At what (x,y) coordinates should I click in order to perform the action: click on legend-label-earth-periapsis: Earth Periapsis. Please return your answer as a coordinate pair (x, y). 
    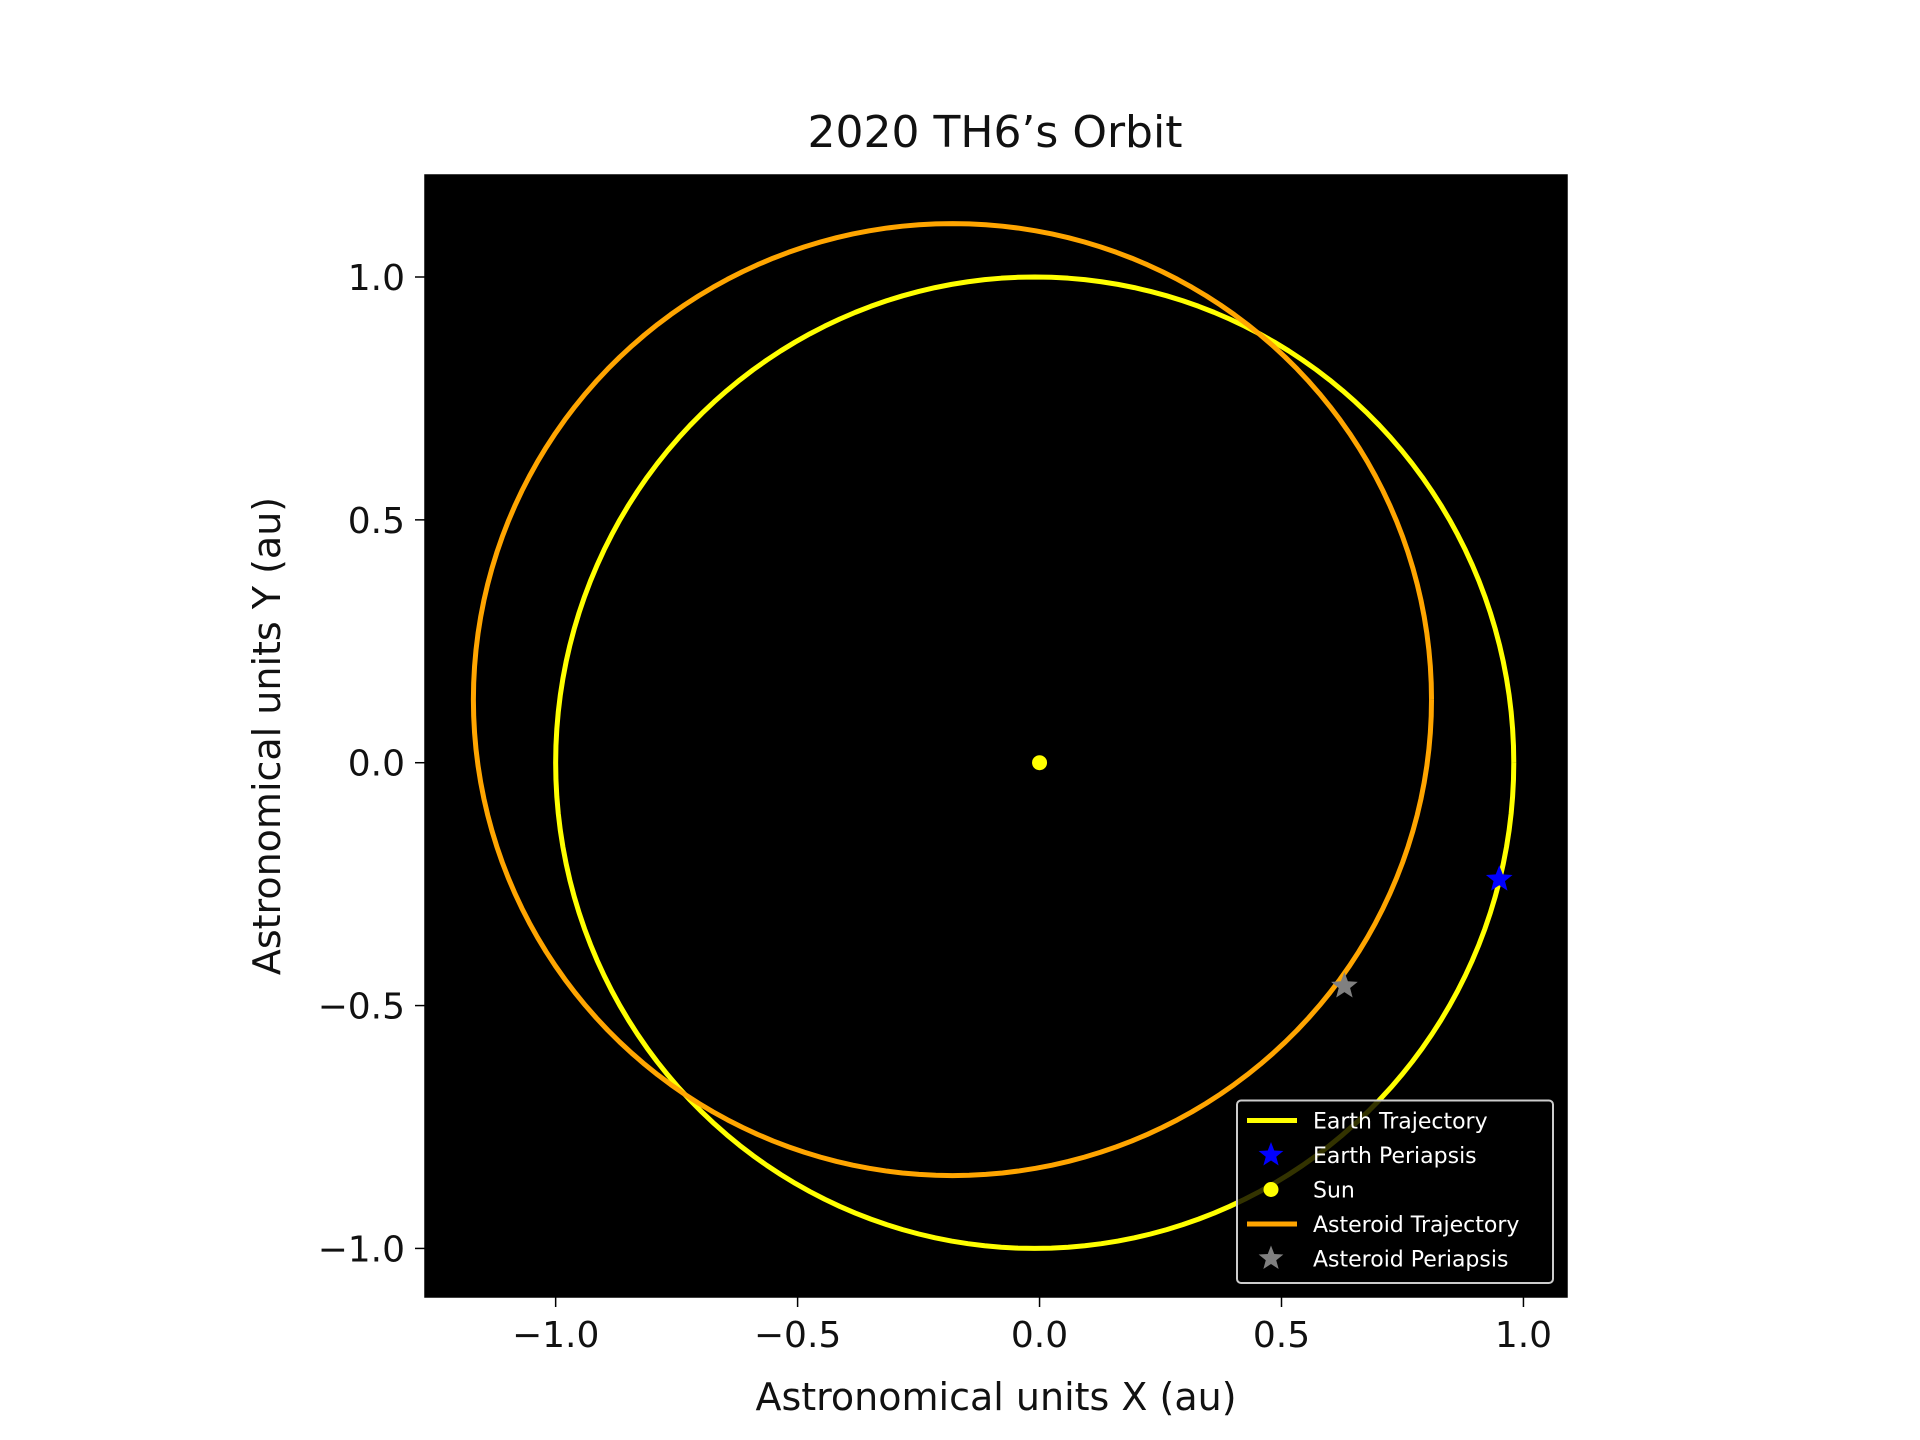
    Looking at the image, I should click on (1395, 1156).